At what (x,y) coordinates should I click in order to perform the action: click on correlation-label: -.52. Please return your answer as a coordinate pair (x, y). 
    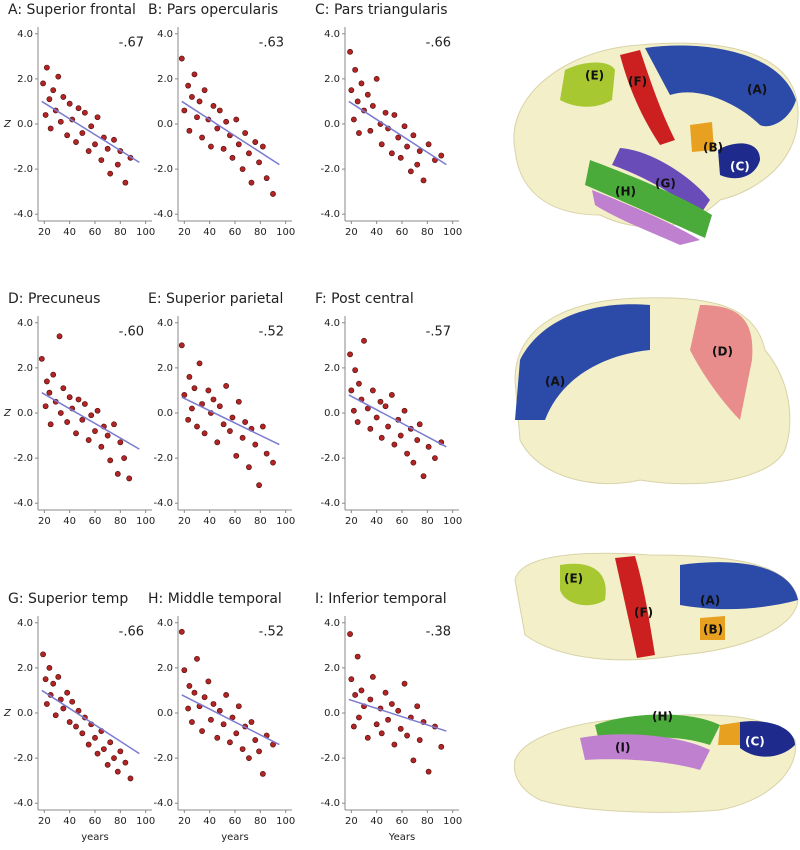
    Looking at the image, I should click on (271, 332).